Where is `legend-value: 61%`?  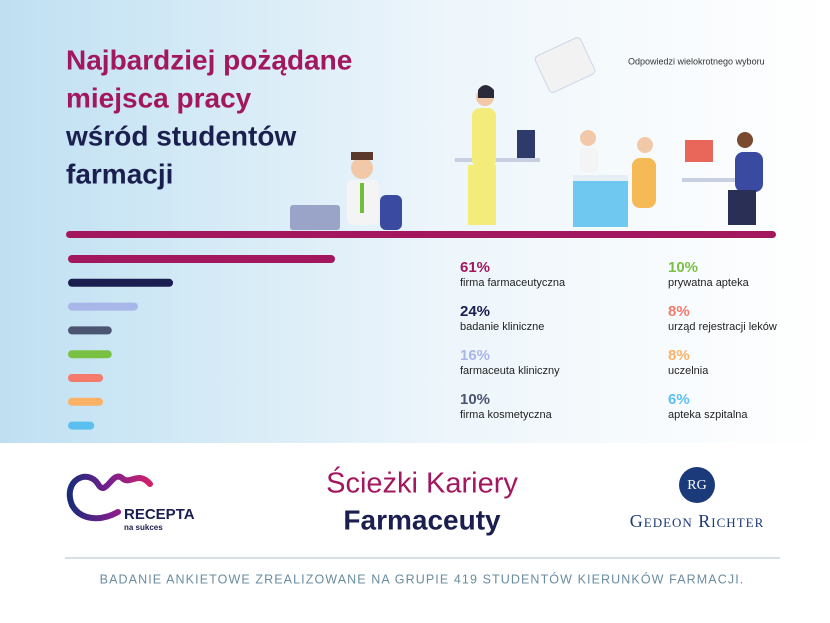
legend-value: 61% is located at coordinates (475, 267).